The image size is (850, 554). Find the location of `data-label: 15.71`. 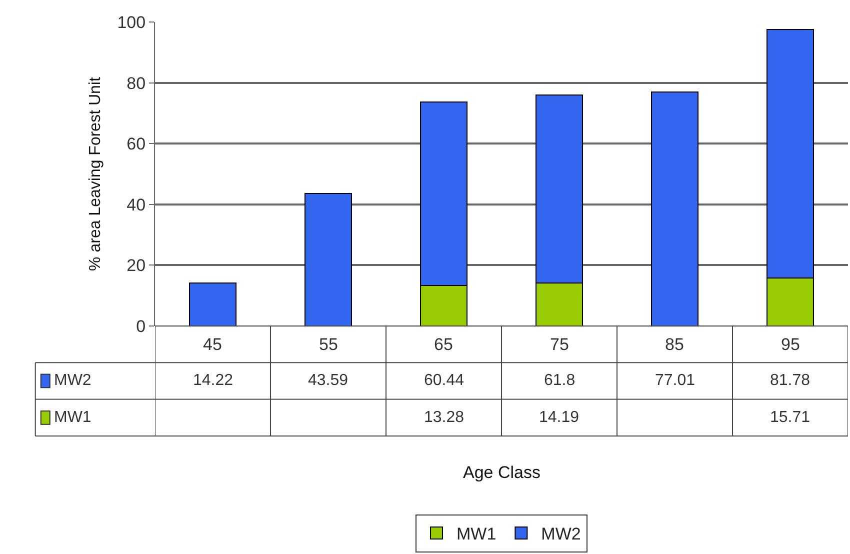

data-label: 15.71 is located at coordinates (790, 417).